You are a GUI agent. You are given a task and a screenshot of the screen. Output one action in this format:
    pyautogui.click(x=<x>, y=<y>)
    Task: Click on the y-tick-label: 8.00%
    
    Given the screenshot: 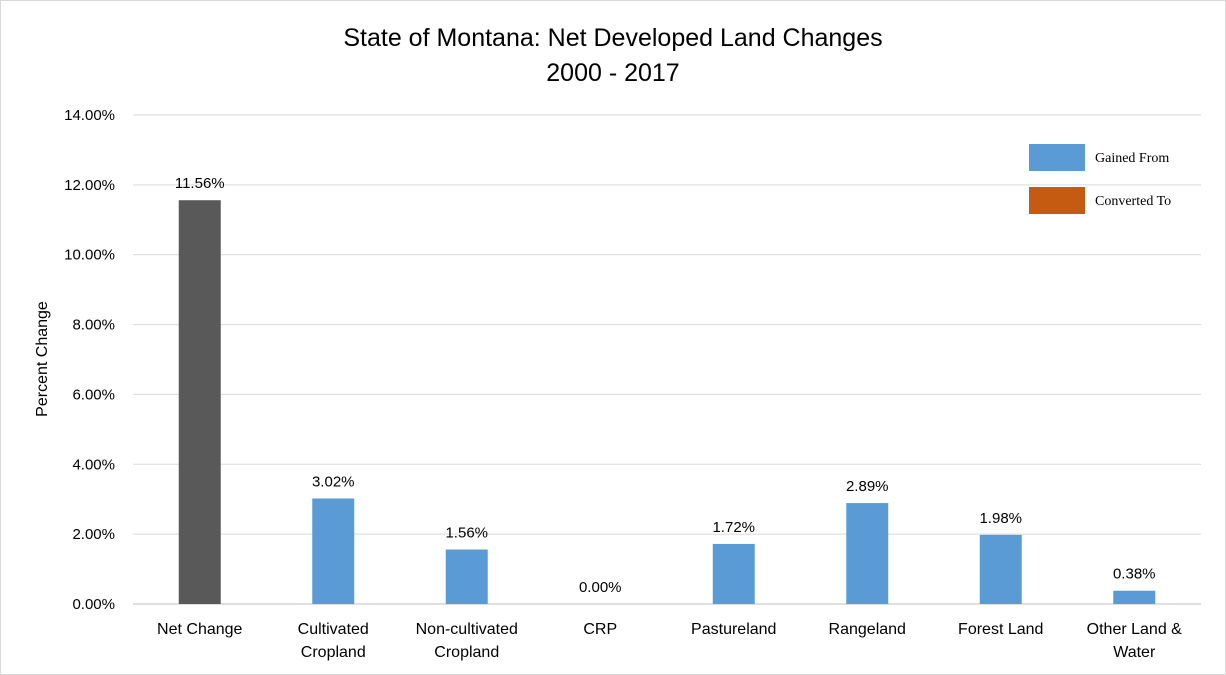 What is the action you would take?
    pyautogui.click(x=93, y=325)
    